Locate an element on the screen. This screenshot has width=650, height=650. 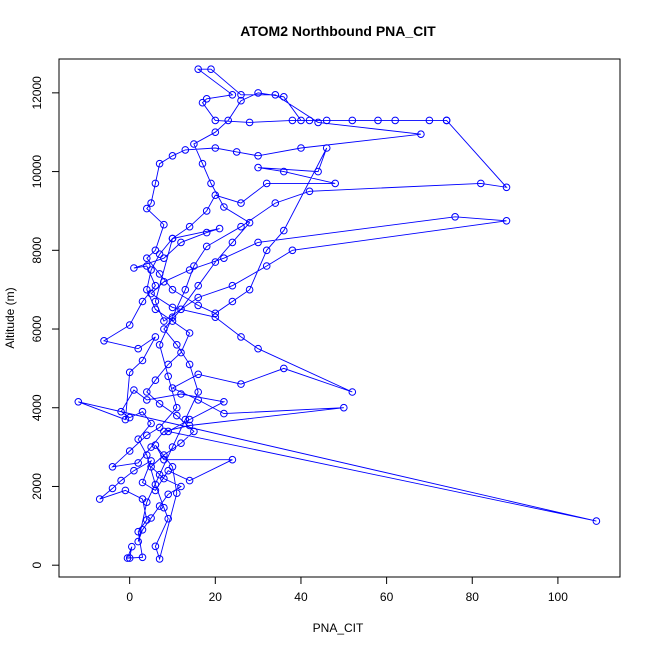
x-tick-label: 0 is located at coordinates (129, 597).